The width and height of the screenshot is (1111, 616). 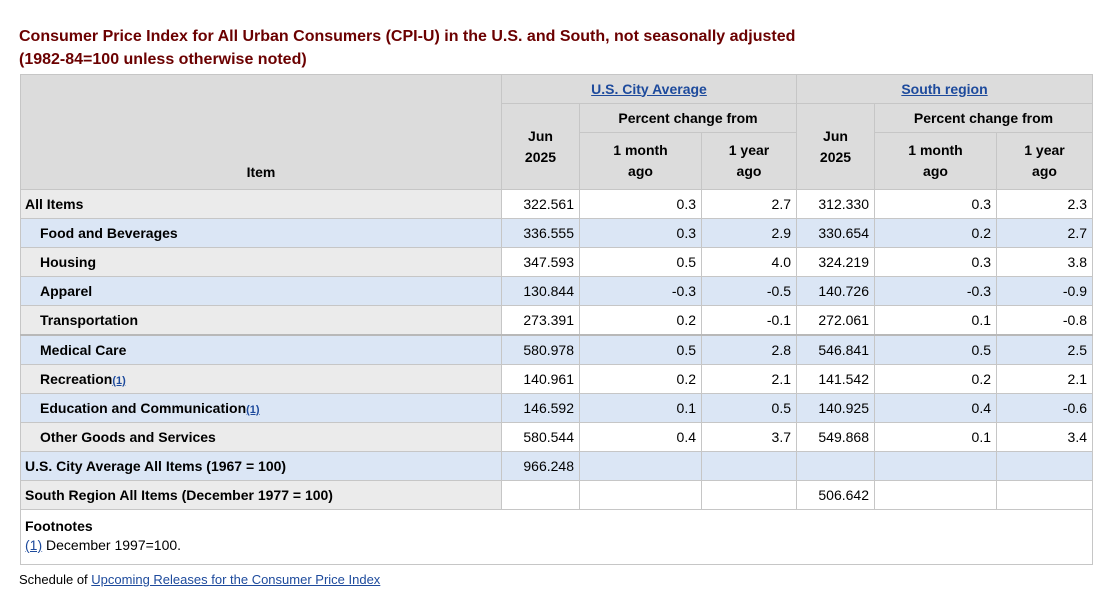 What do you see at coordinates (261, 320) in the screenshot?
I see `row-item: Transportation` at bounding box center [261, 320].